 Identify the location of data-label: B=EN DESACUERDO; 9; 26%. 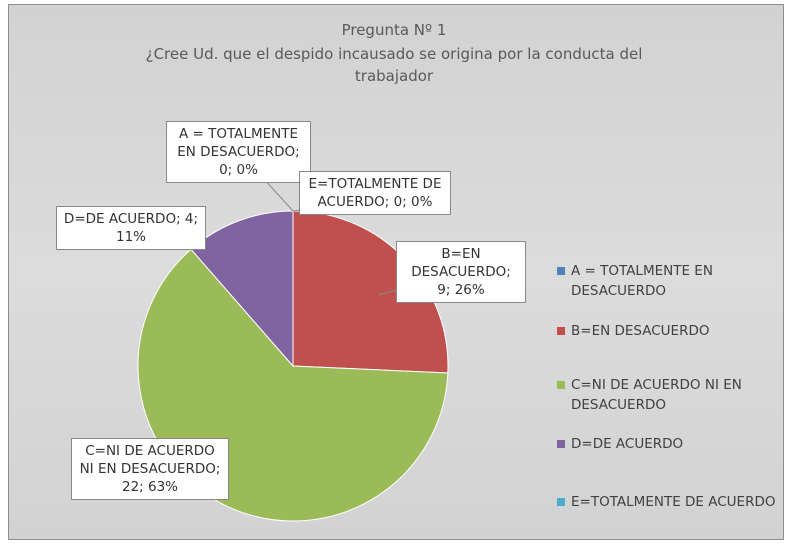
(461, 272).